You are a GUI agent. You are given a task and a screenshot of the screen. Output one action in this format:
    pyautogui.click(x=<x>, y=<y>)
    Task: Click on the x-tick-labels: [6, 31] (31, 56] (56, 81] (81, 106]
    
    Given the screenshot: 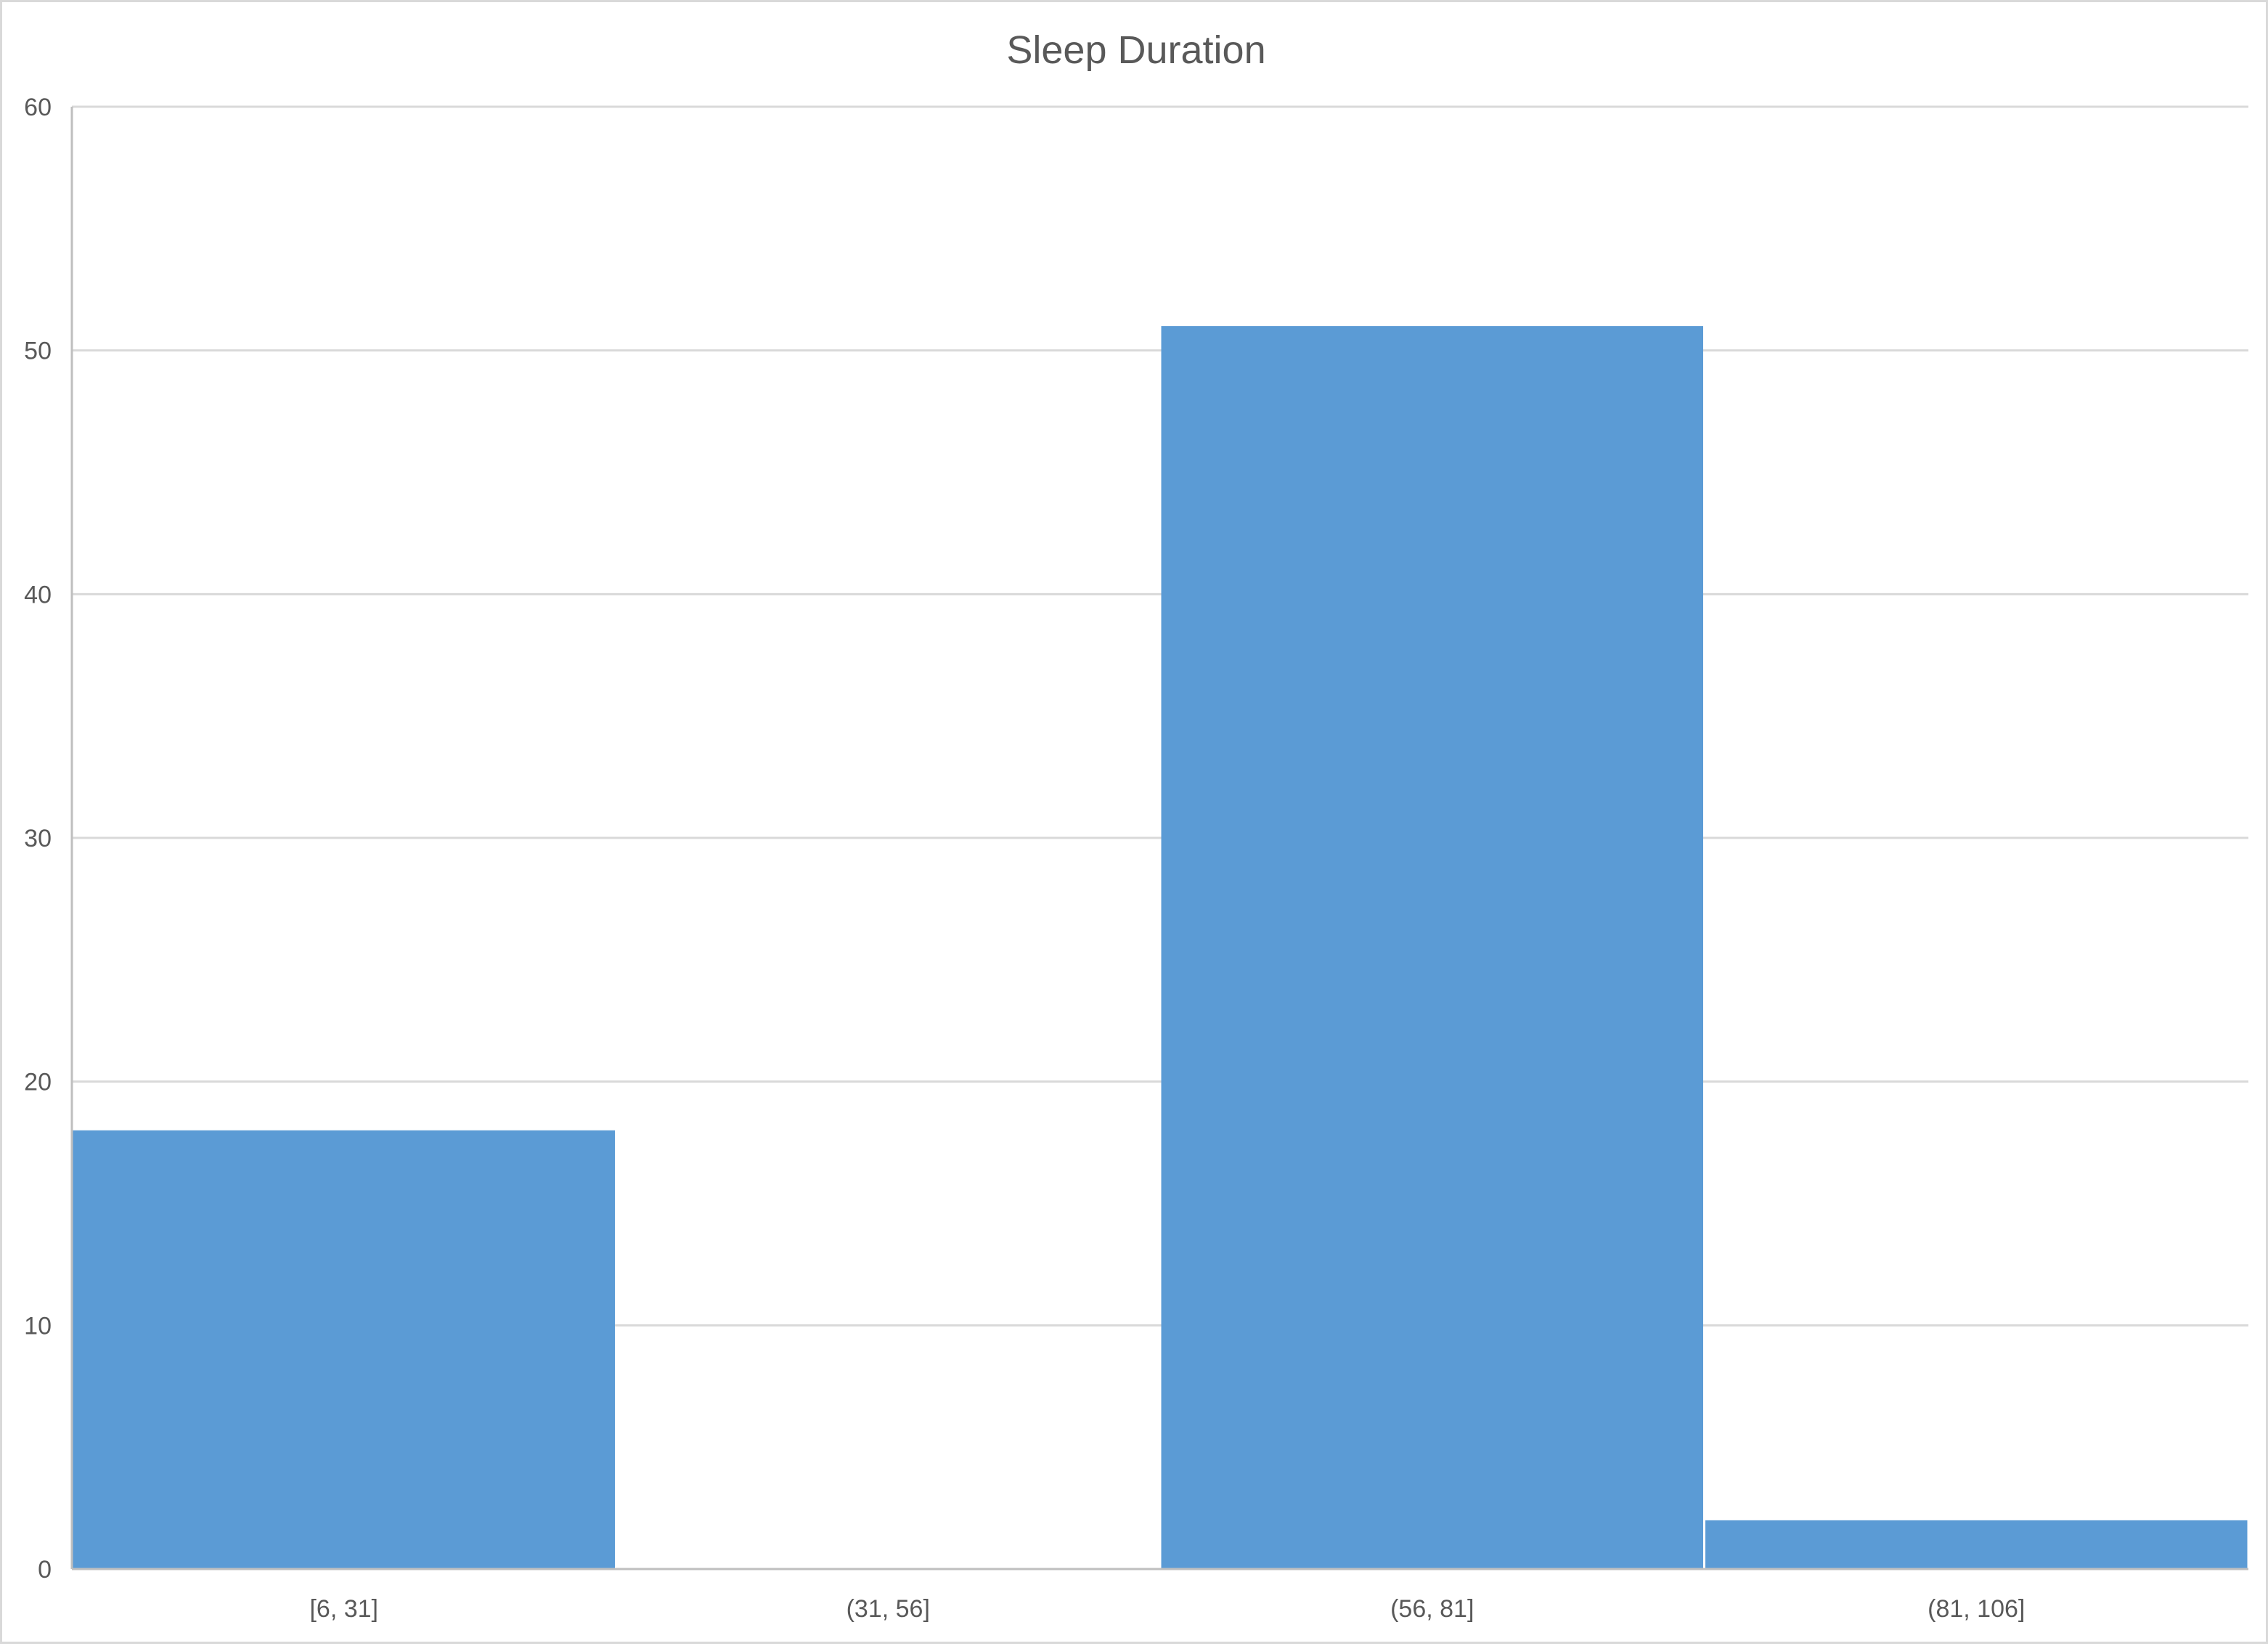 What is the action you would take?
    pyautogui.click(x=1167, y=1609)
    